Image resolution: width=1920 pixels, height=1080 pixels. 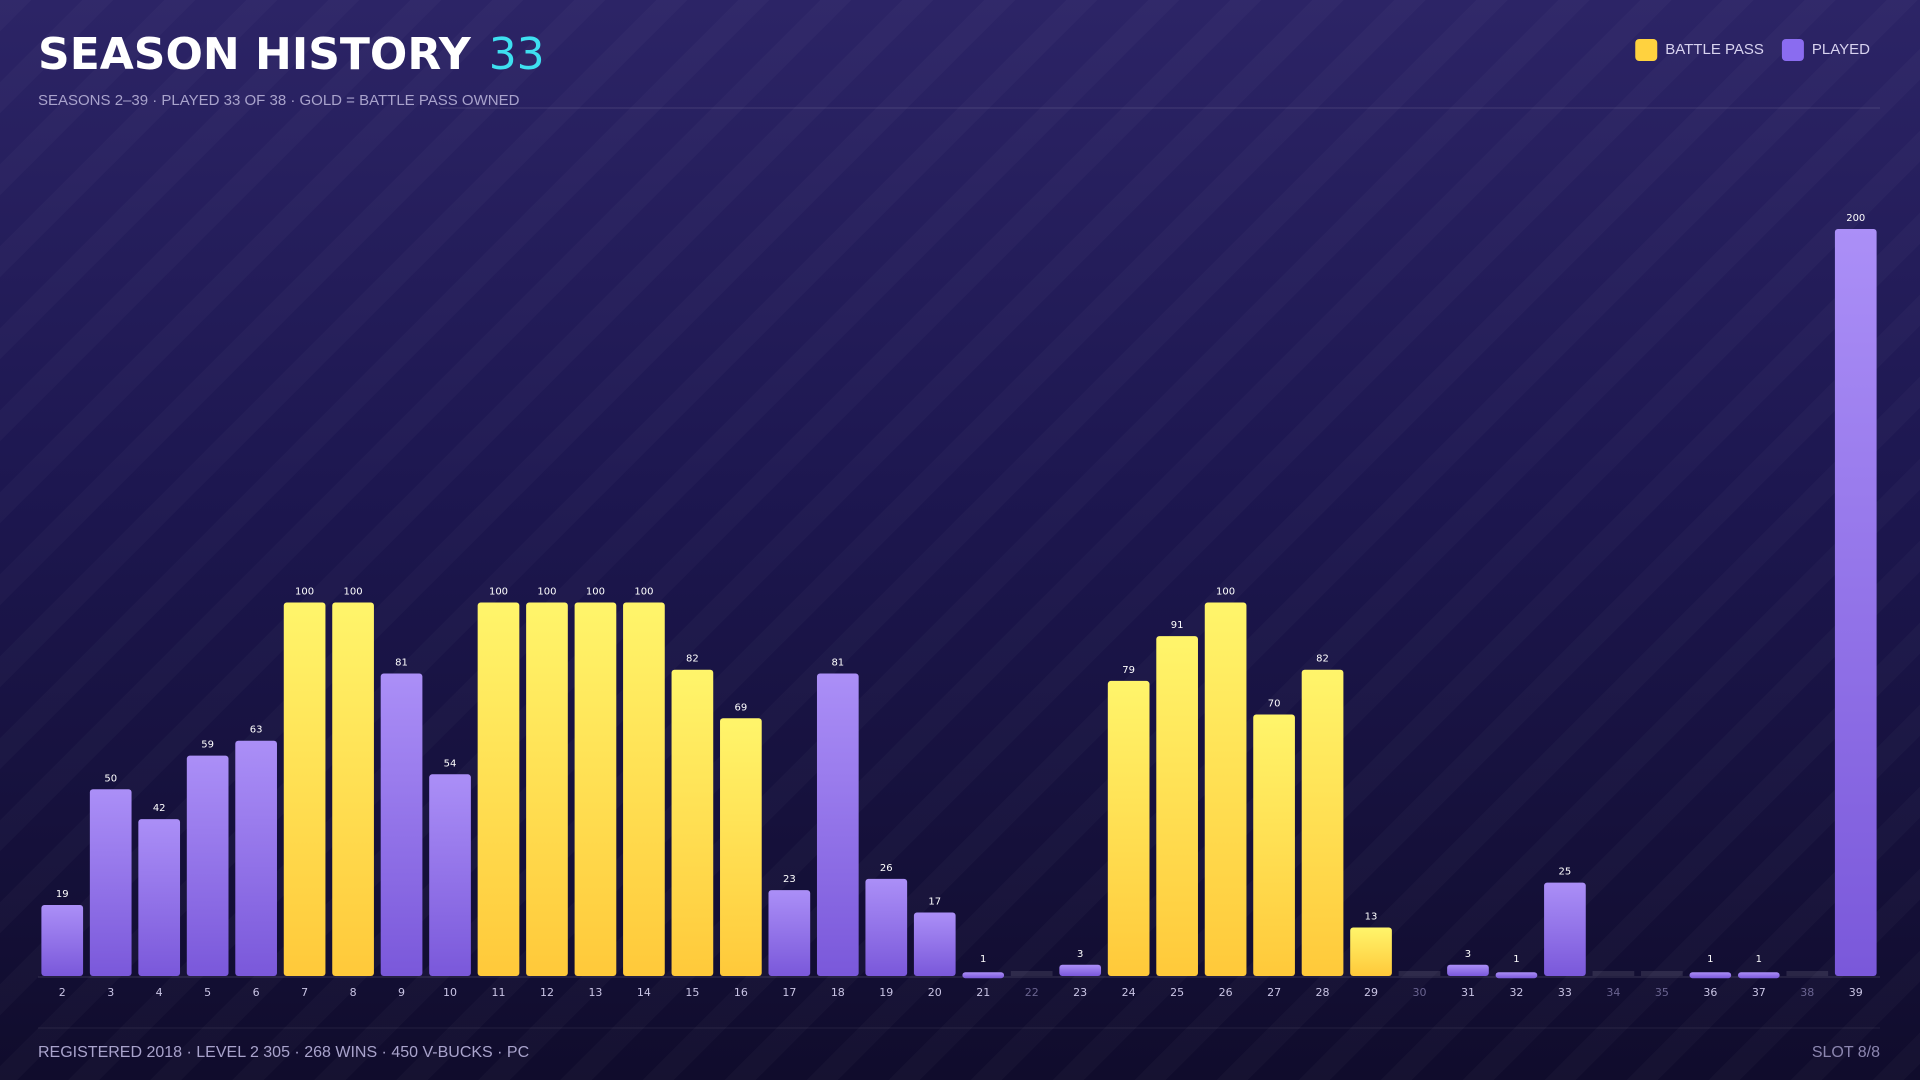 I want to click on value-label: 82, so click(x=692, y=659).